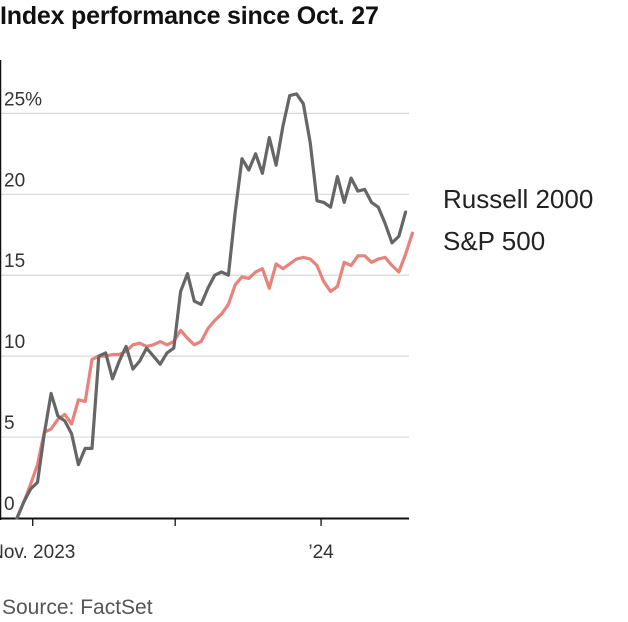  What do you see at coordinates (167, 552) in the screenshot?
I see `x-axis-labels: Nov. 2023 ’24` at bounding box center [167, 552].